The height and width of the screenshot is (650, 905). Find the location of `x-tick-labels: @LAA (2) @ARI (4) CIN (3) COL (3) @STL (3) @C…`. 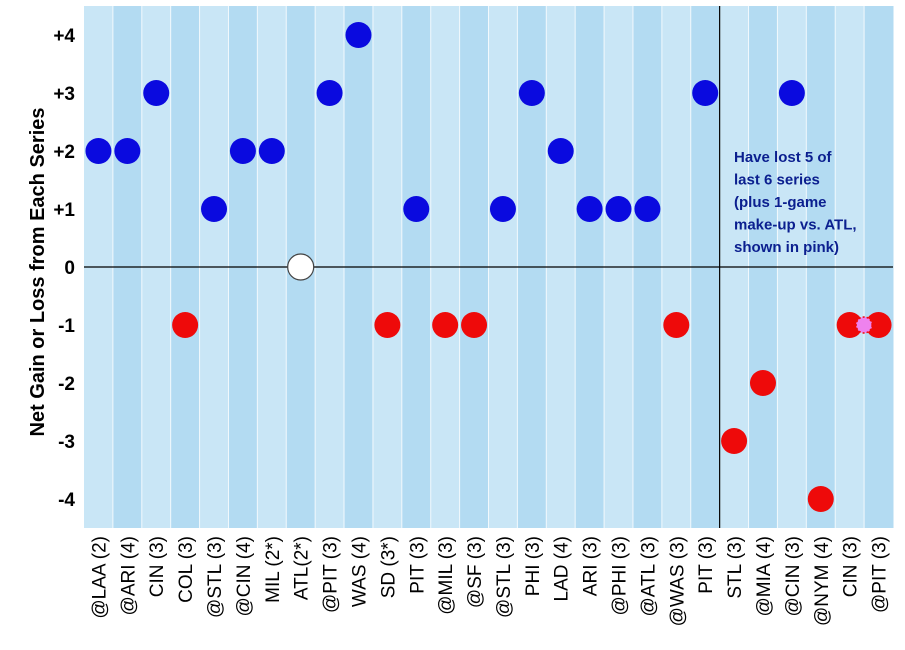

x-tick-labels: @LAA (2) @ARI (4) CIN (3) COL (3) @STL (3) @C… is located at coordinates (489, 581).